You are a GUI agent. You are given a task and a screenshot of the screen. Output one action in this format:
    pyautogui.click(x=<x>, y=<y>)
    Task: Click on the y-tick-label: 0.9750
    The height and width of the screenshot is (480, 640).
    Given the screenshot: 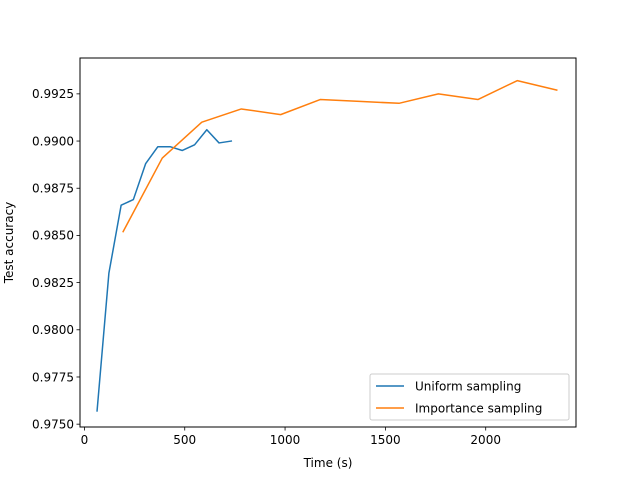 What is the action you would take?
    pyautogui.click(x=53, y=424)
    